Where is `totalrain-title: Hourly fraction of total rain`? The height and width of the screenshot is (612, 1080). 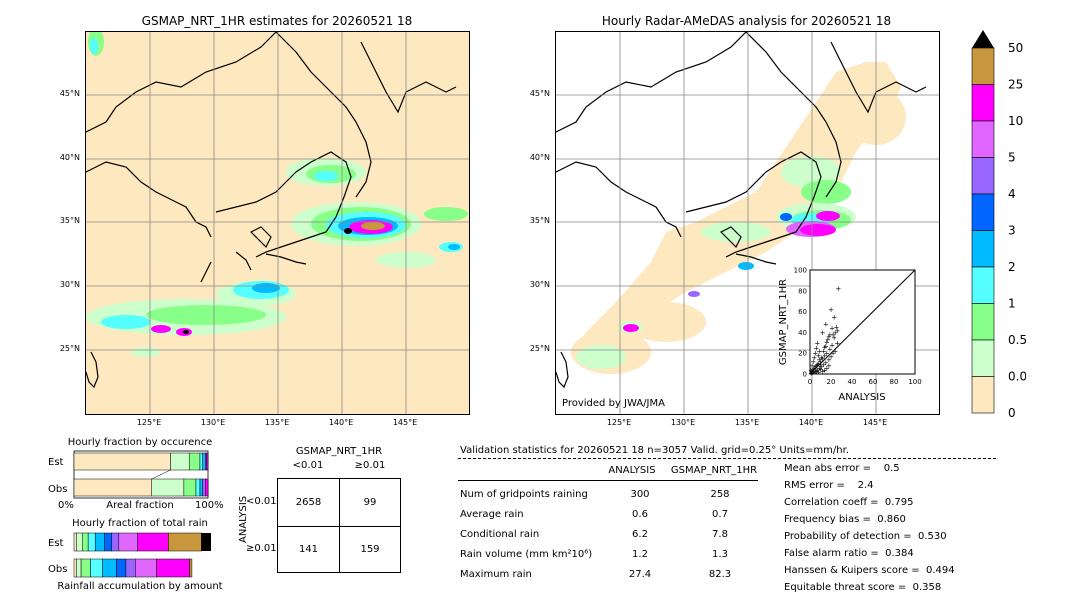
totalrain-title: Hourly fraction of total rain is located at coordinates (140, 523).